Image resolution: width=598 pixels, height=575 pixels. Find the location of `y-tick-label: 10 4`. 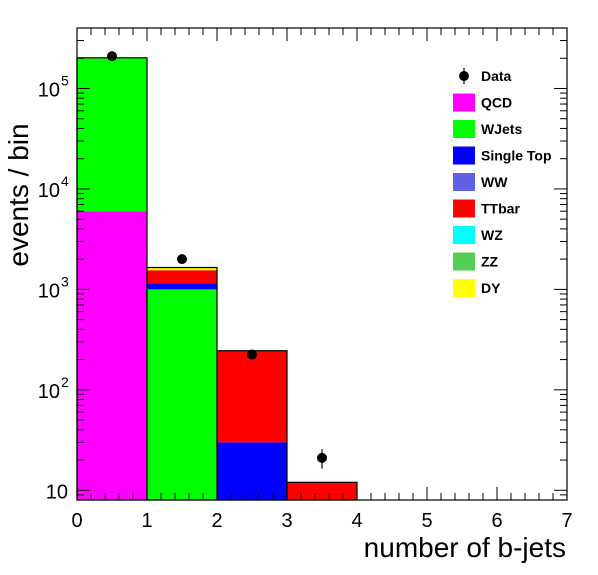

y-tick-label: 10 4 is located at coordinates (53, 187).